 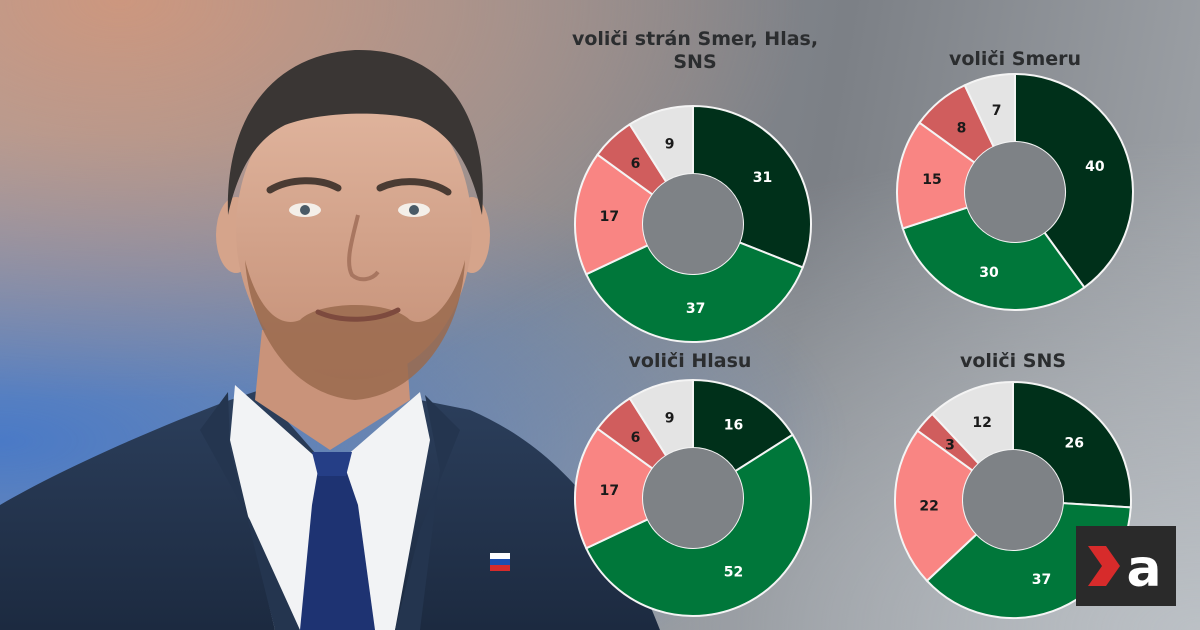 I want to click on donut-chart-3: 16 52 17 6 9, so click(x=693, y=497).